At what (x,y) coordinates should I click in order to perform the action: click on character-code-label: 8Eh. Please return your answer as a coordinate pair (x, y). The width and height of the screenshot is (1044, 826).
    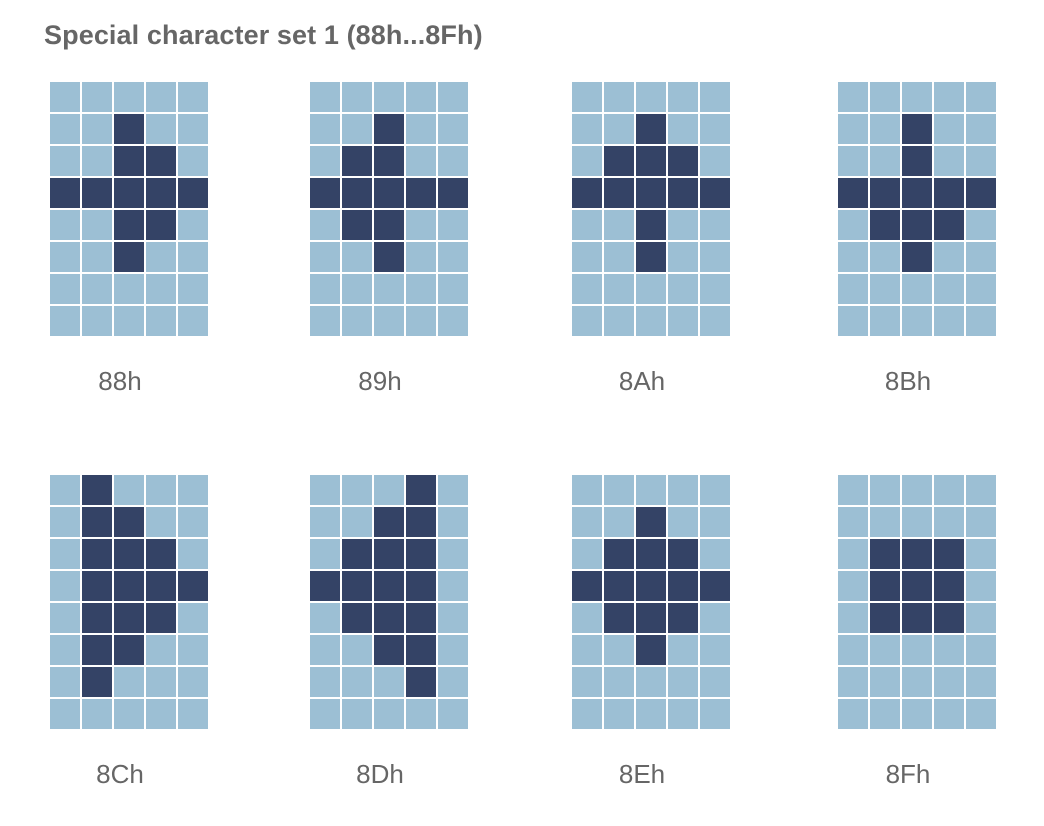
    Looking at the image, I should click on (642, 774).